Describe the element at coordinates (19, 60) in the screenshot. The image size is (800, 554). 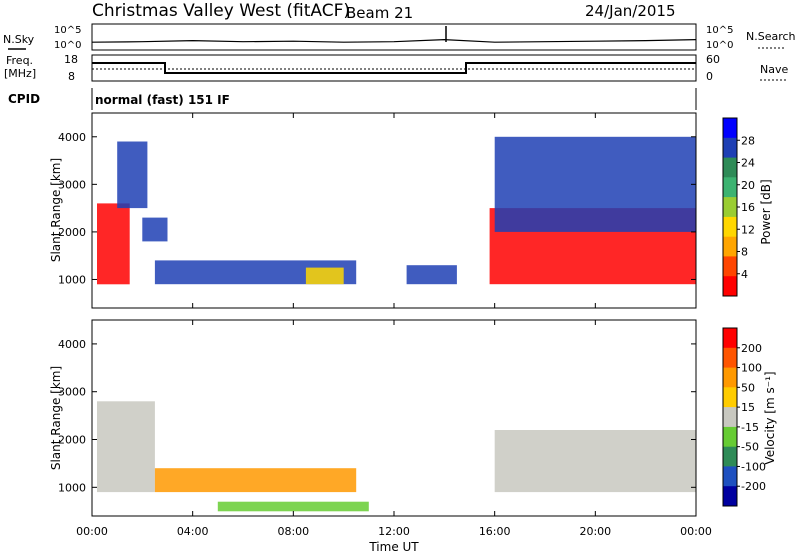
I see `freq-label-1: Freq.` at that location.